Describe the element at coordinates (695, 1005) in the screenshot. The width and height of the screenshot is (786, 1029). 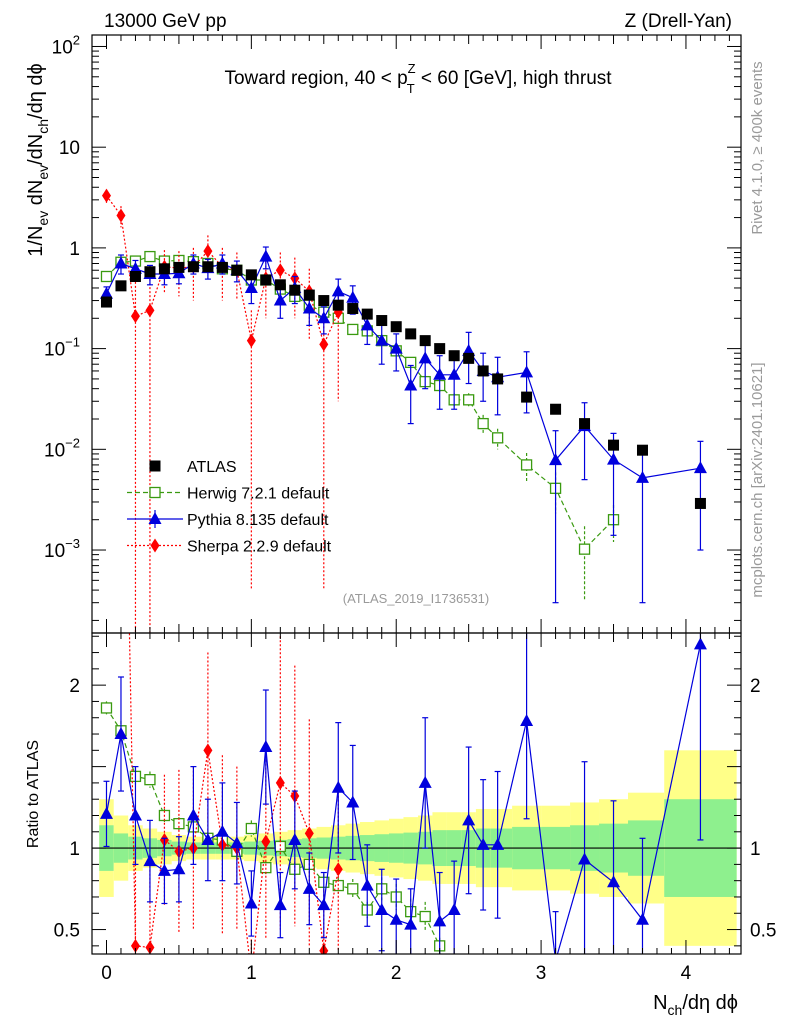
I see `x-axis-label: Nch/dη dϕ` at that location.